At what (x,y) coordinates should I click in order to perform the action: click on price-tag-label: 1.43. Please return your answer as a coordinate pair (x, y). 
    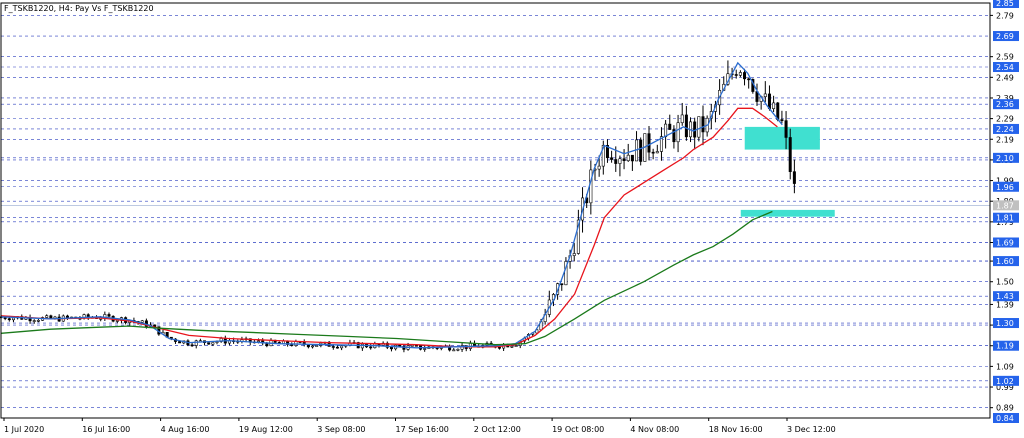
    Looking at the image, I should click on (1005, 296).